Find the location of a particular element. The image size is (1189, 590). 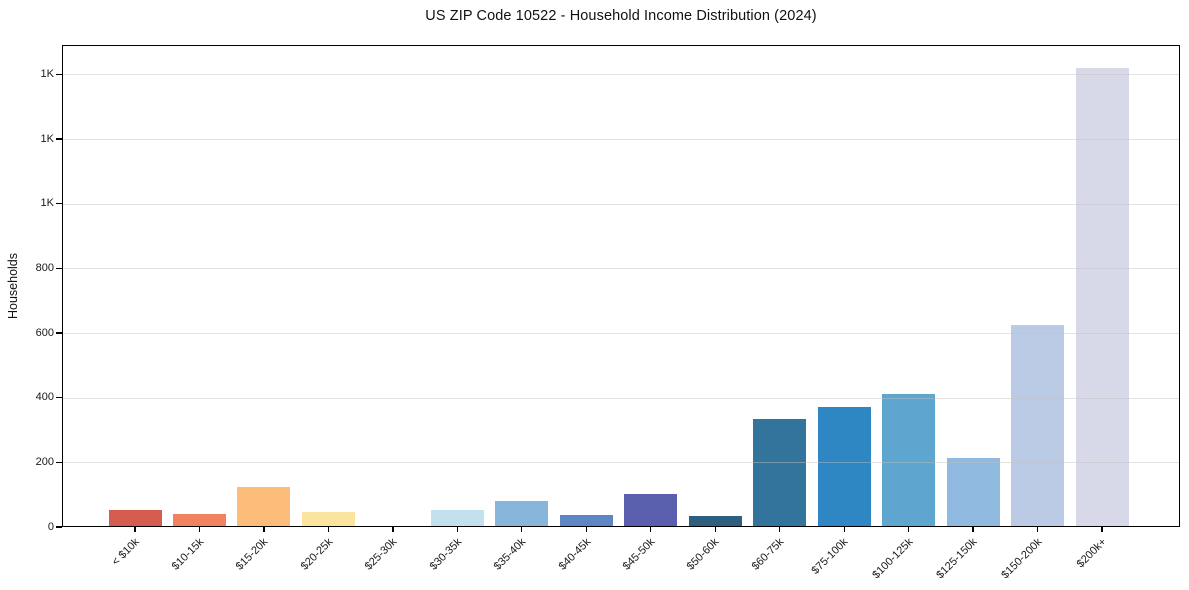

y-tick-label: 400 is located at coordinates (44, 397).